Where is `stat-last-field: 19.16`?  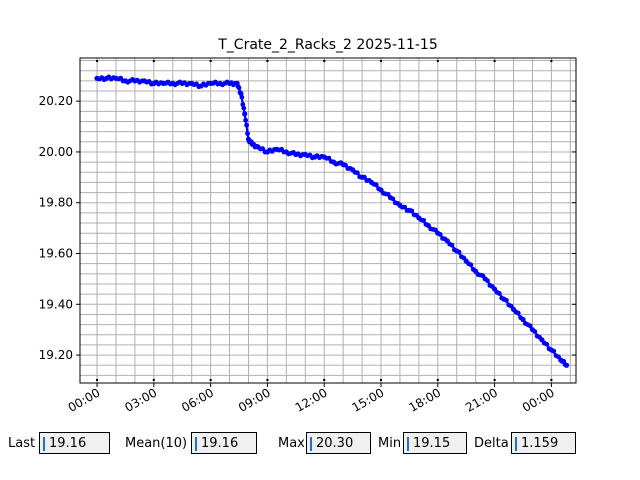 stat-last-field: 19.16 is located at coordinates (74, 443).